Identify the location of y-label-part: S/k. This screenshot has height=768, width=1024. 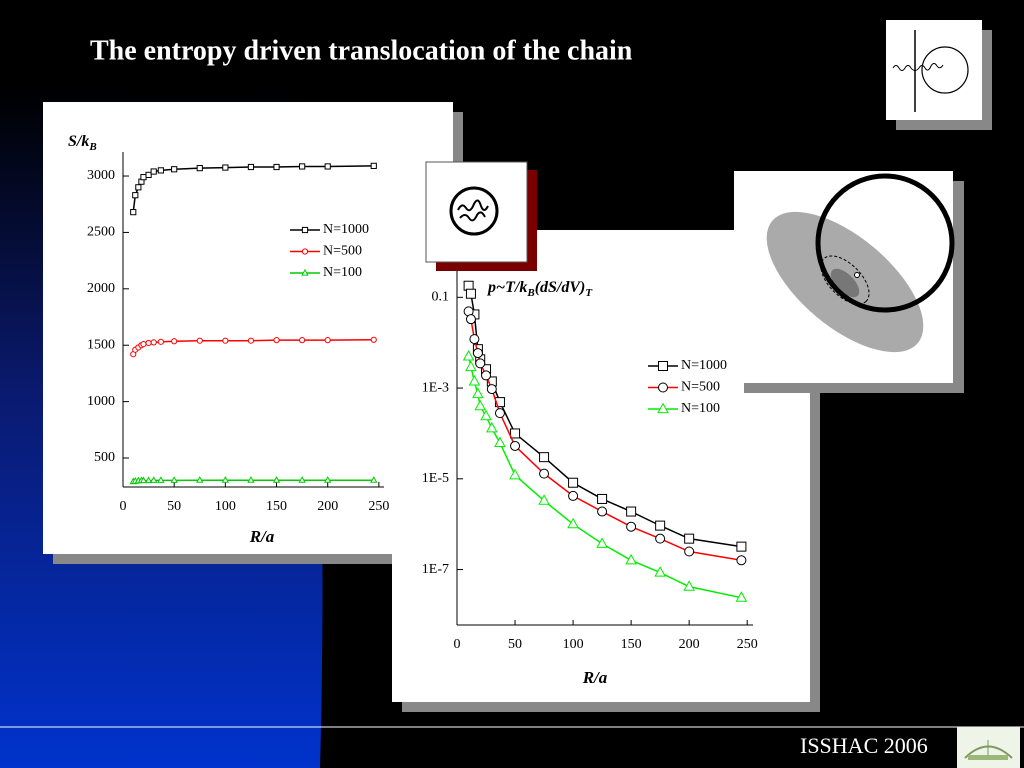
(78, 141).